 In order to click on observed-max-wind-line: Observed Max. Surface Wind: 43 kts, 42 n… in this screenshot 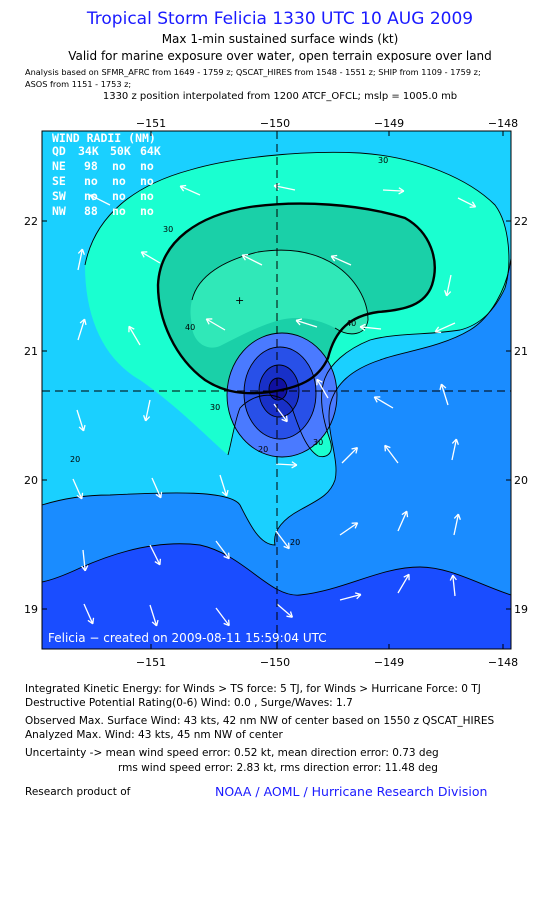, I will do `click(260, 721)`.